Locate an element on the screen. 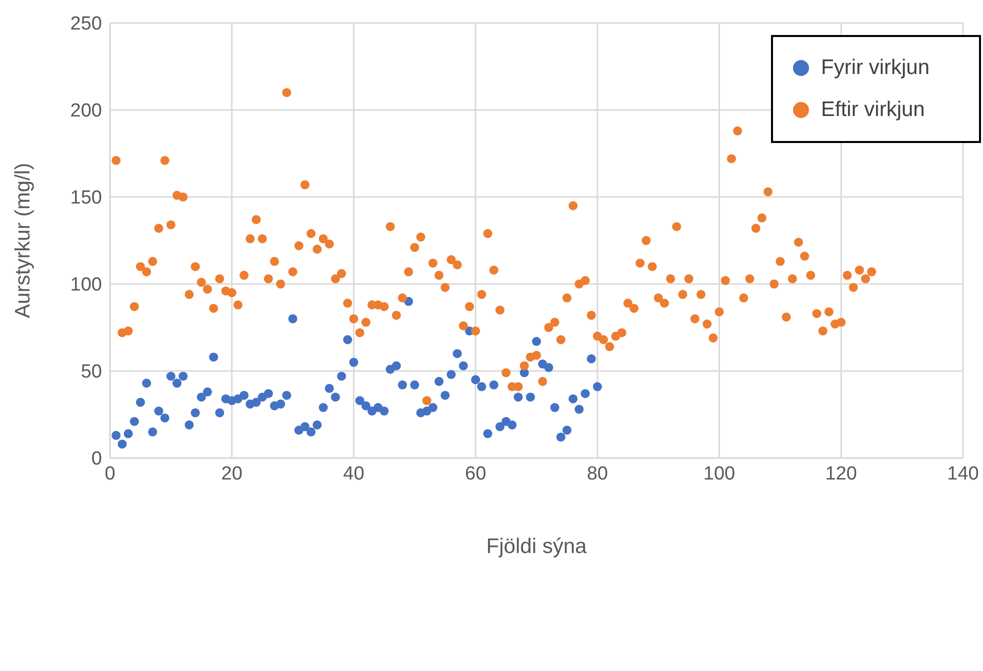 The width and height of the screenshot is (983, 671). y-tick-label: 0 is located at coordinates (96, 459).